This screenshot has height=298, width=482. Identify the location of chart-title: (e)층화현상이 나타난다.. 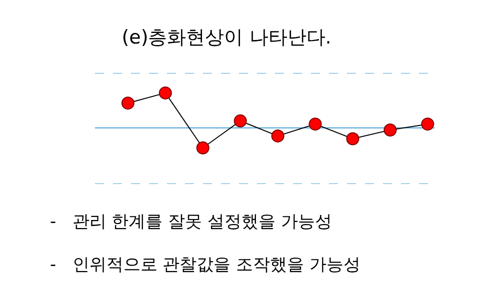
(227, 37).